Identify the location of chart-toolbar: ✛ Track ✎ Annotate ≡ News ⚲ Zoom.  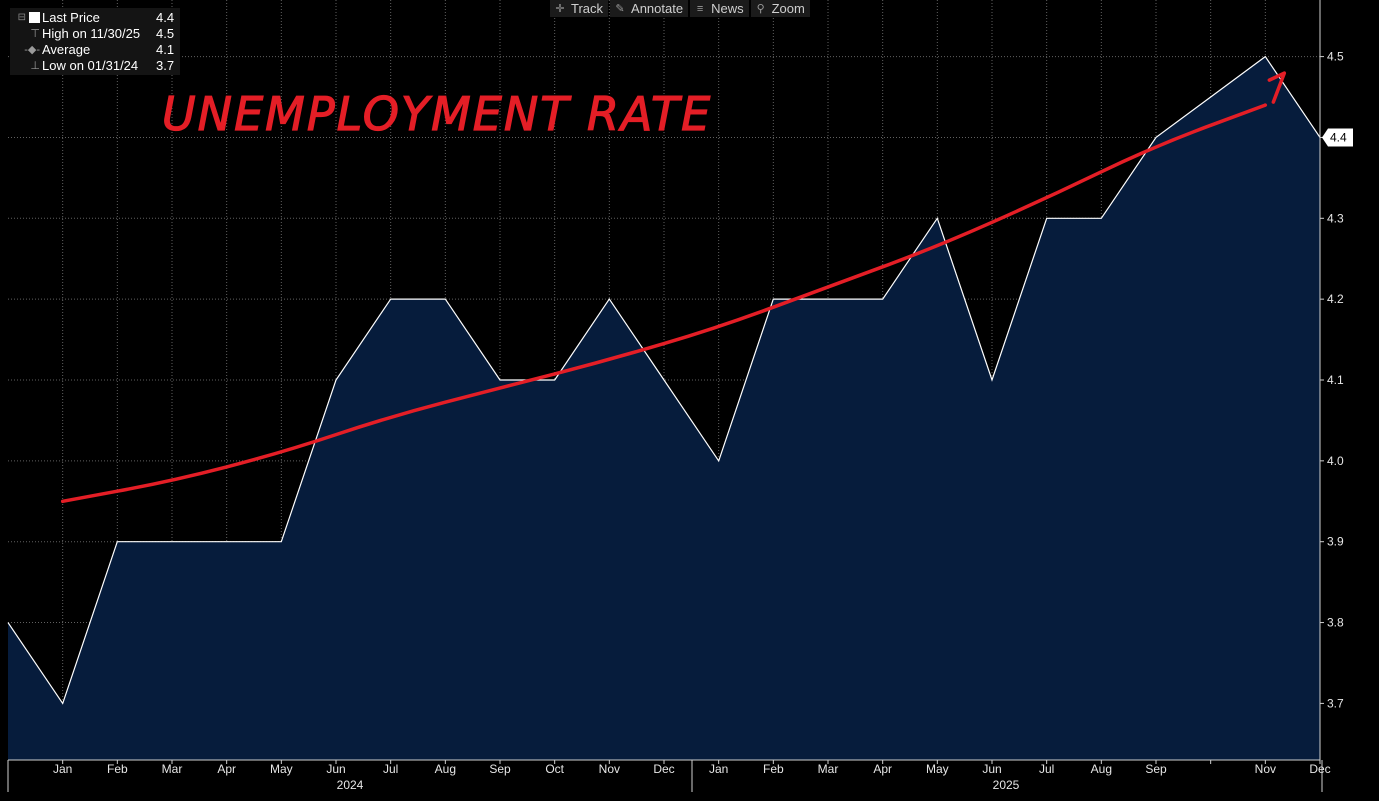
(680, 8).